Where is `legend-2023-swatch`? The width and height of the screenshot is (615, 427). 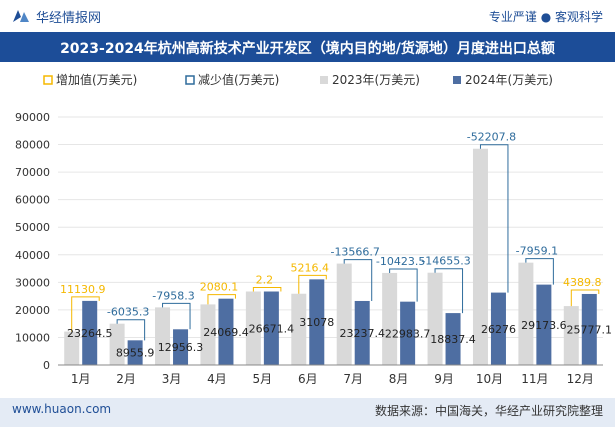
legend-2023-swatch is located at coordinates (324, 80).